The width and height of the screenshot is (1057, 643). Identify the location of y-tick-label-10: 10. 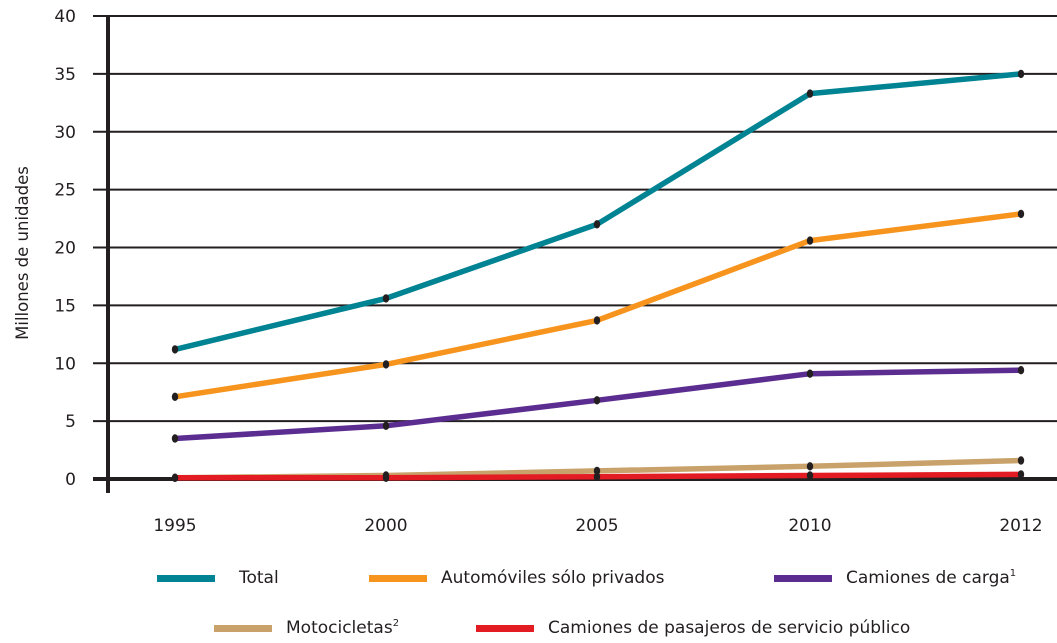
(65, 364).